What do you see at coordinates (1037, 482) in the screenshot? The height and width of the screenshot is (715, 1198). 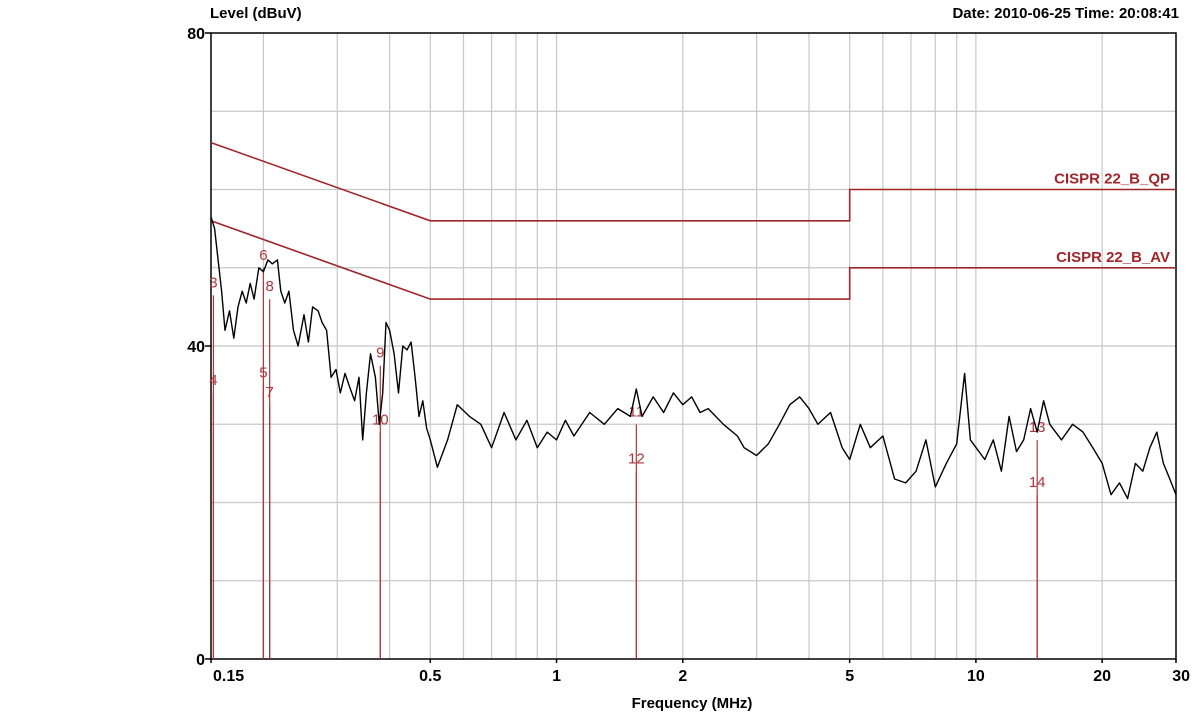 I see `marker-label: 14` at bounding box center [1037, 482].